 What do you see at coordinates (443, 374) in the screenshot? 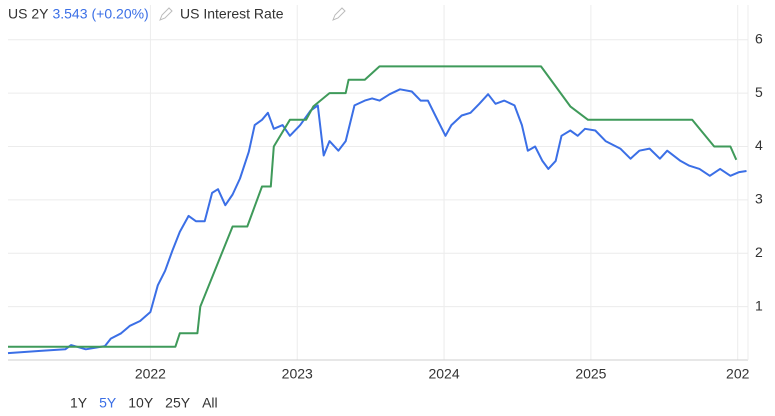
I see `x-tick-label: 2024` at bounding box center [443, 374].